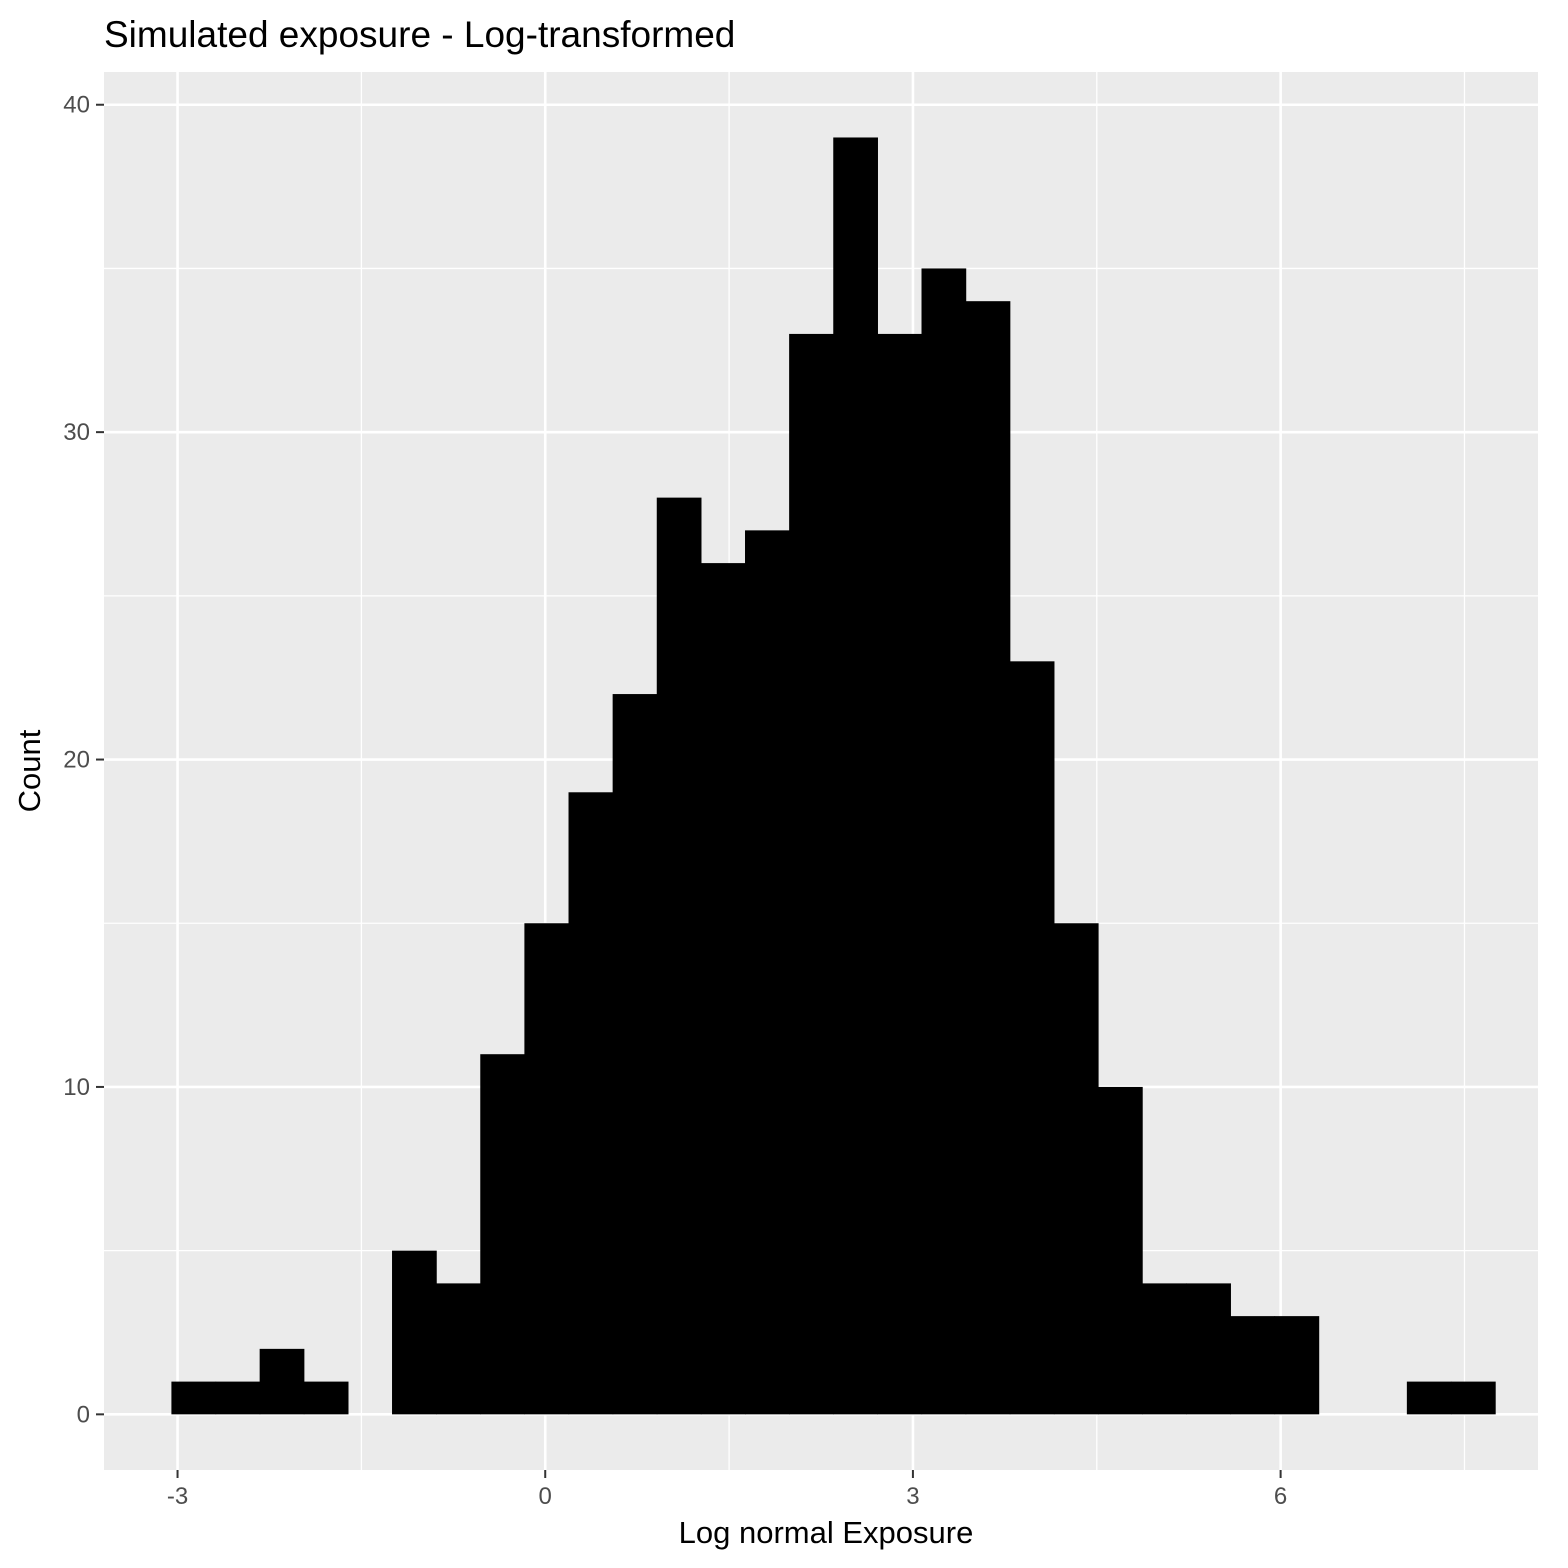 The height and width of the screenshot is (1568, 1568). I want to click on y-tick-label: 30, so click(76, 432).